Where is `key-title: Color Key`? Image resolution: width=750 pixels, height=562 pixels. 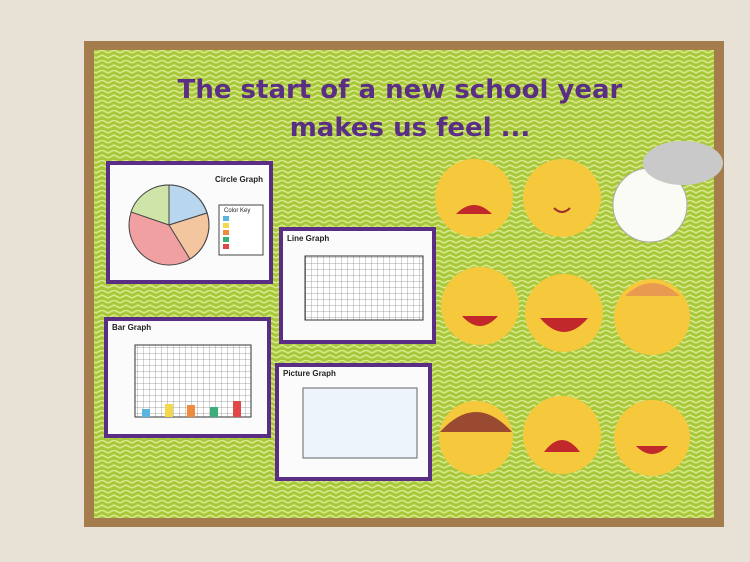 key-title: Color Key is located at coordinates (237, 211).